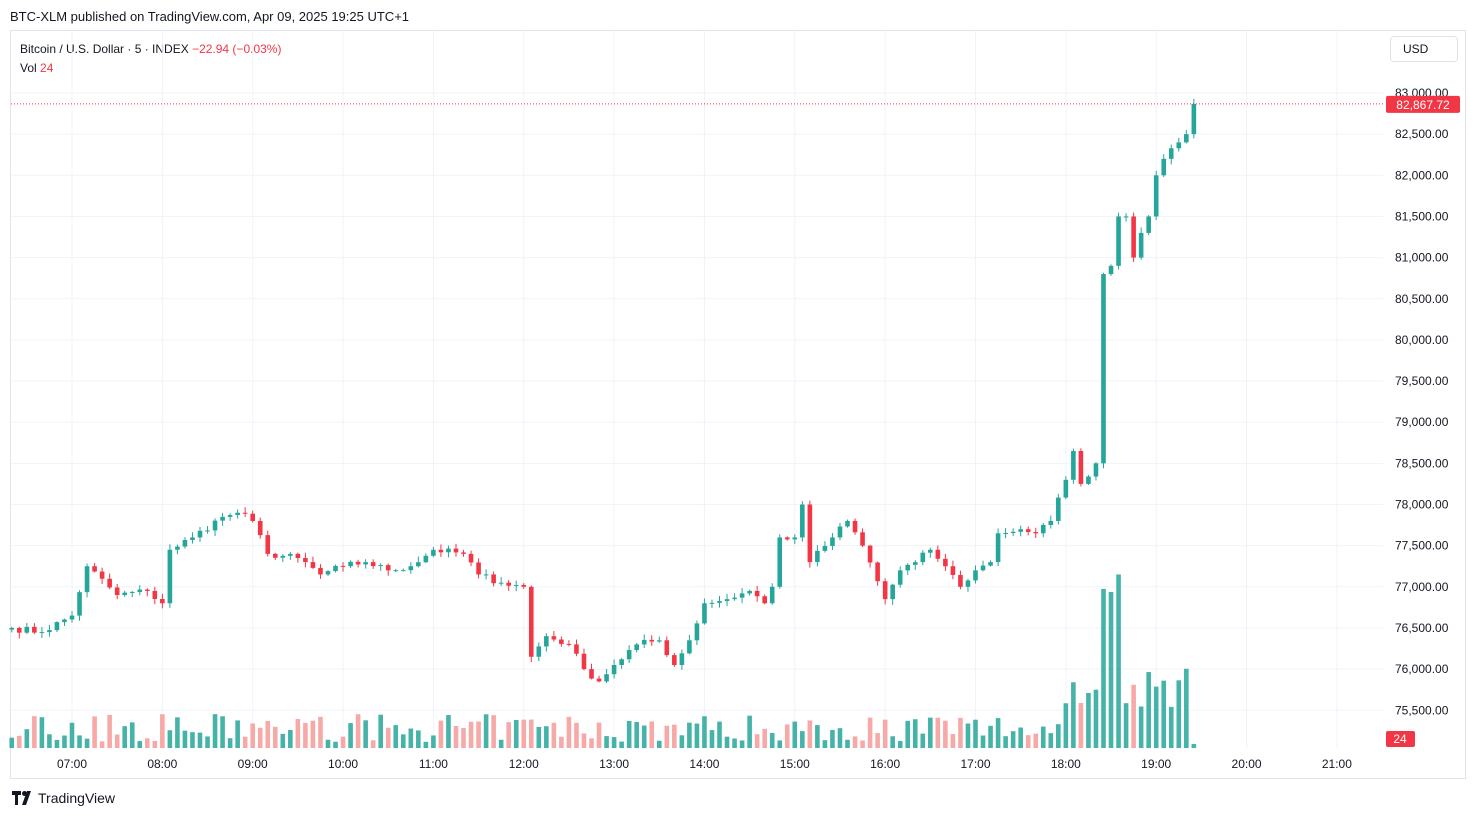 The width and height of the screenshot is (1477, 818). I want to click on y-tick-label: 81,500.00, so click(1422, 216).